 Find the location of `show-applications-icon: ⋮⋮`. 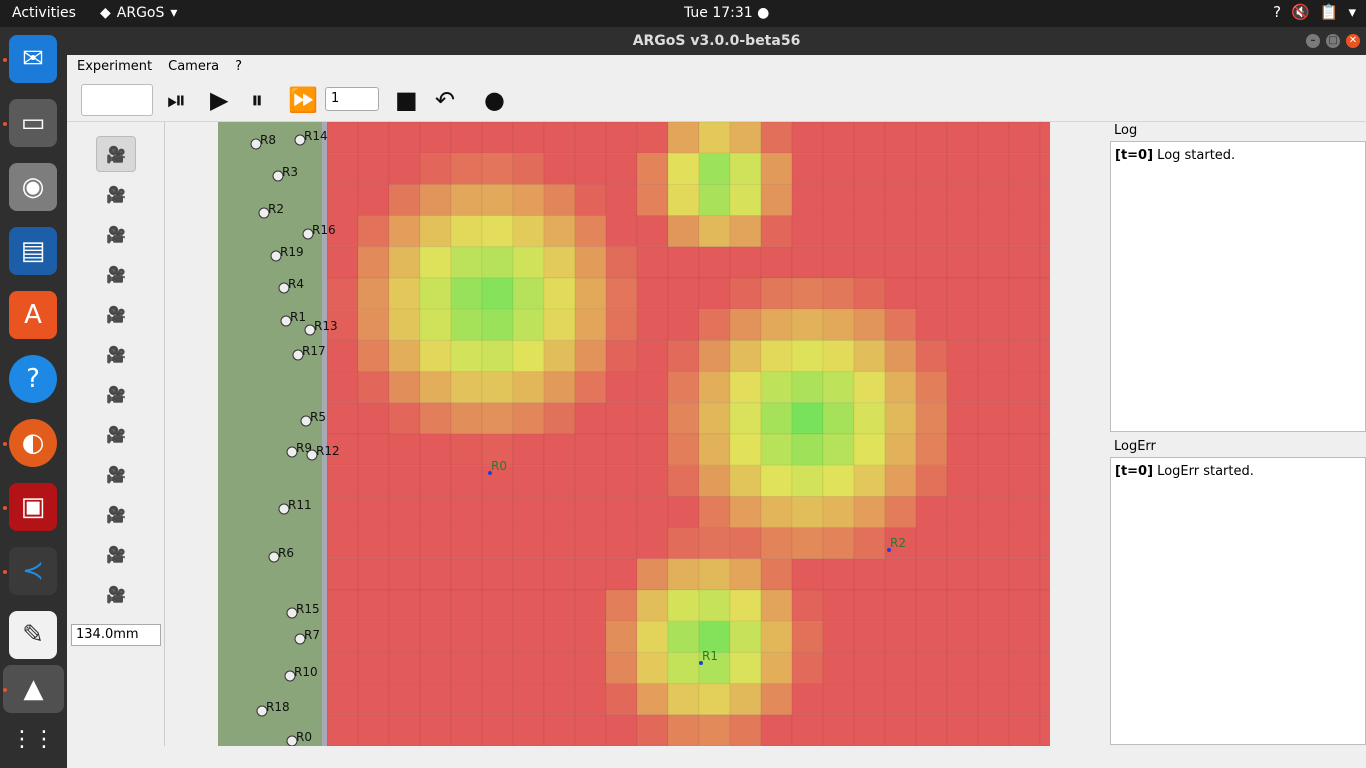

show-applications-icon: ⋮⋮ is located at coordinates (33, 739).